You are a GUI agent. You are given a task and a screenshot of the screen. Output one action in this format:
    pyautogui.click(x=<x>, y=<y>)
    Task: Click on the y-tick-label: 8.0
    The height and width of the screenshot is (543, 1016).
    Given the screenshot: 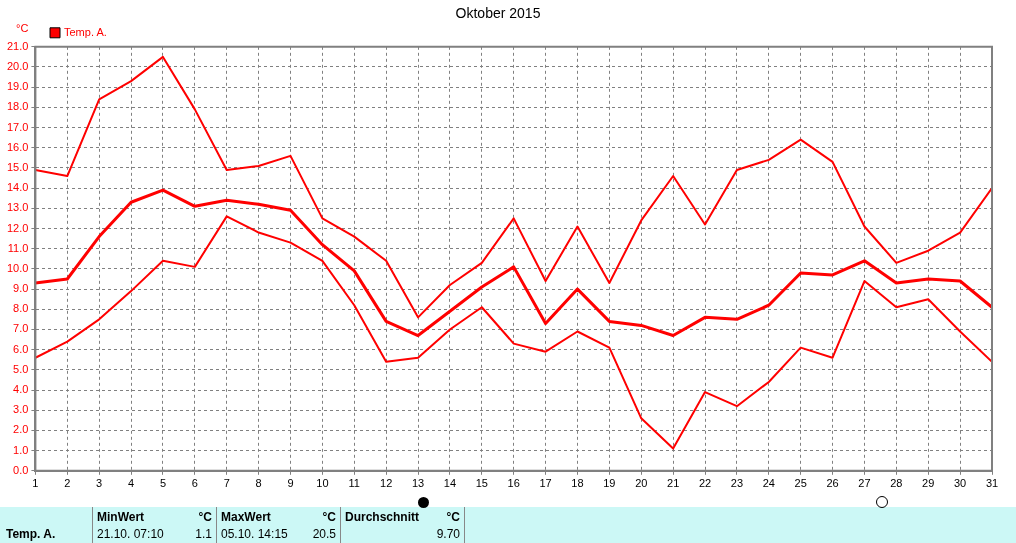 What is the action you would take?
    pyautogui.click(x=21, y=308)
    